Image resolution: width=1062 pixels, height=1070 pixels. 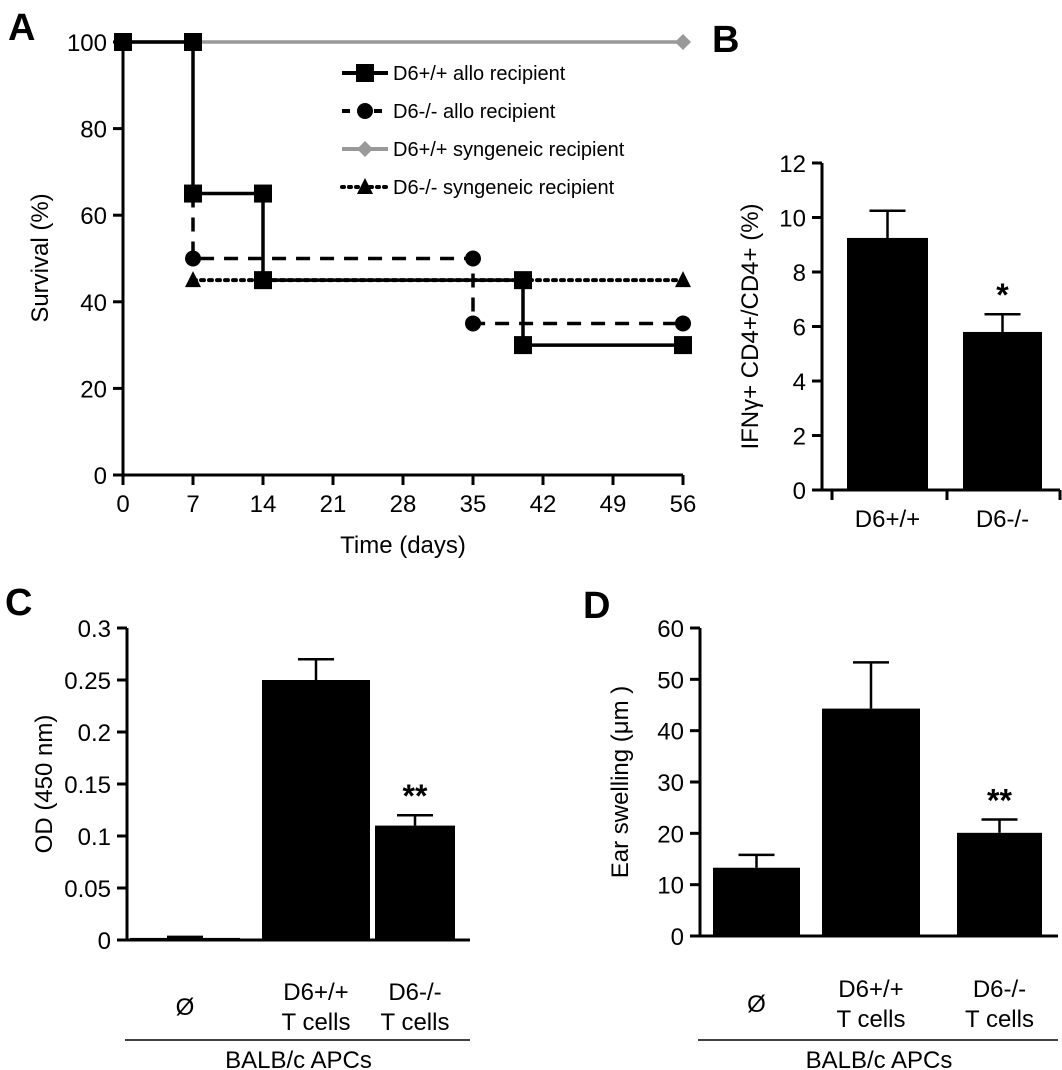 I want to click on y-tick-label: 0.15, so click(x=87, y=785).